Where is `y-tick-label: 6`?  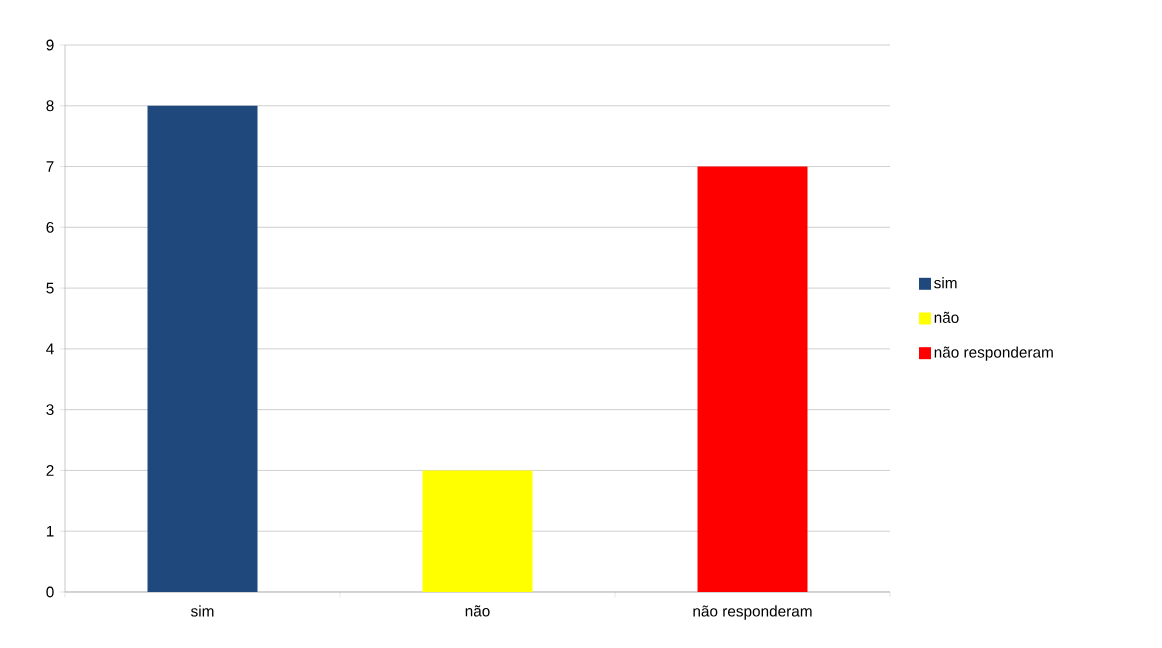 y-tick-label: 6 is located at coordinates (50, 227).